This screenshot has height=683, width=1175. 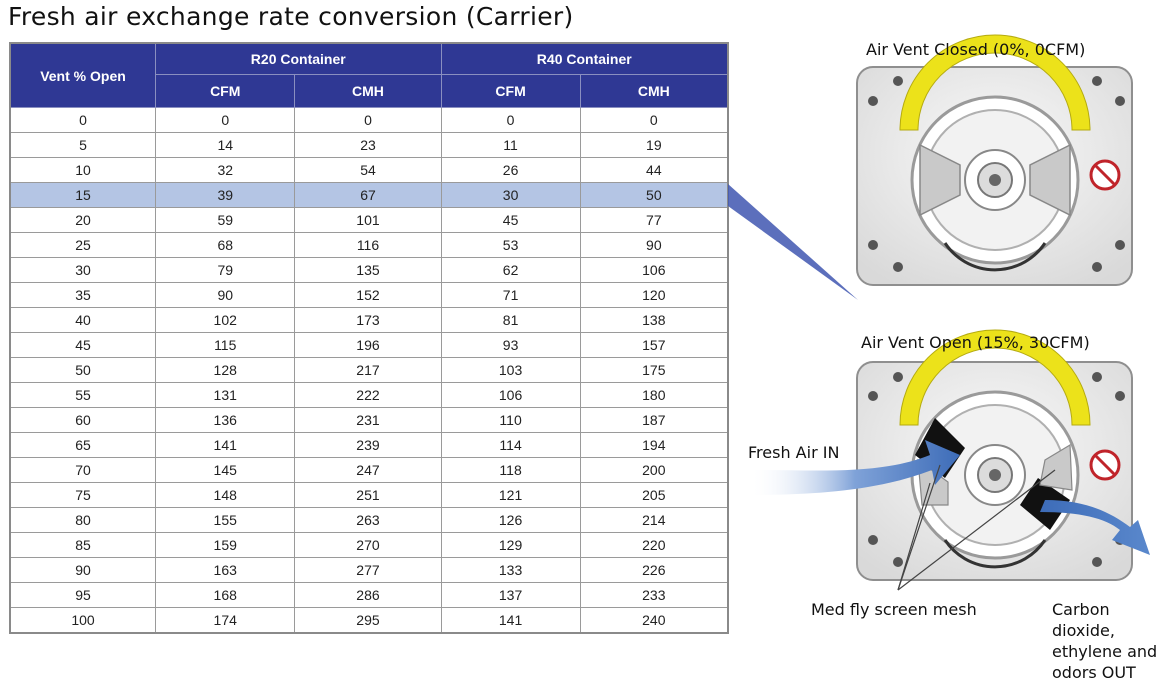 I want to click on exhaust-label: Carbon dioxide, ethylene and odors OUT, so click(x=1113, y=641).